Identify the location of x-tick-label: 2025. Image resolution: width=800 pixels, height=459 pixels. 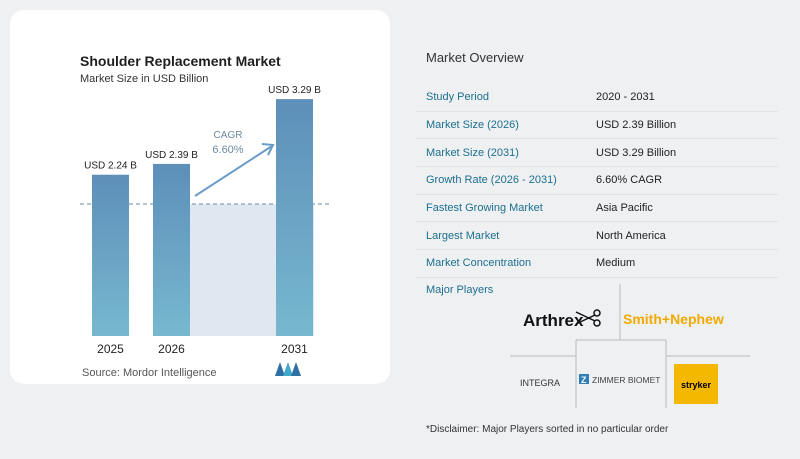
(110, 349).